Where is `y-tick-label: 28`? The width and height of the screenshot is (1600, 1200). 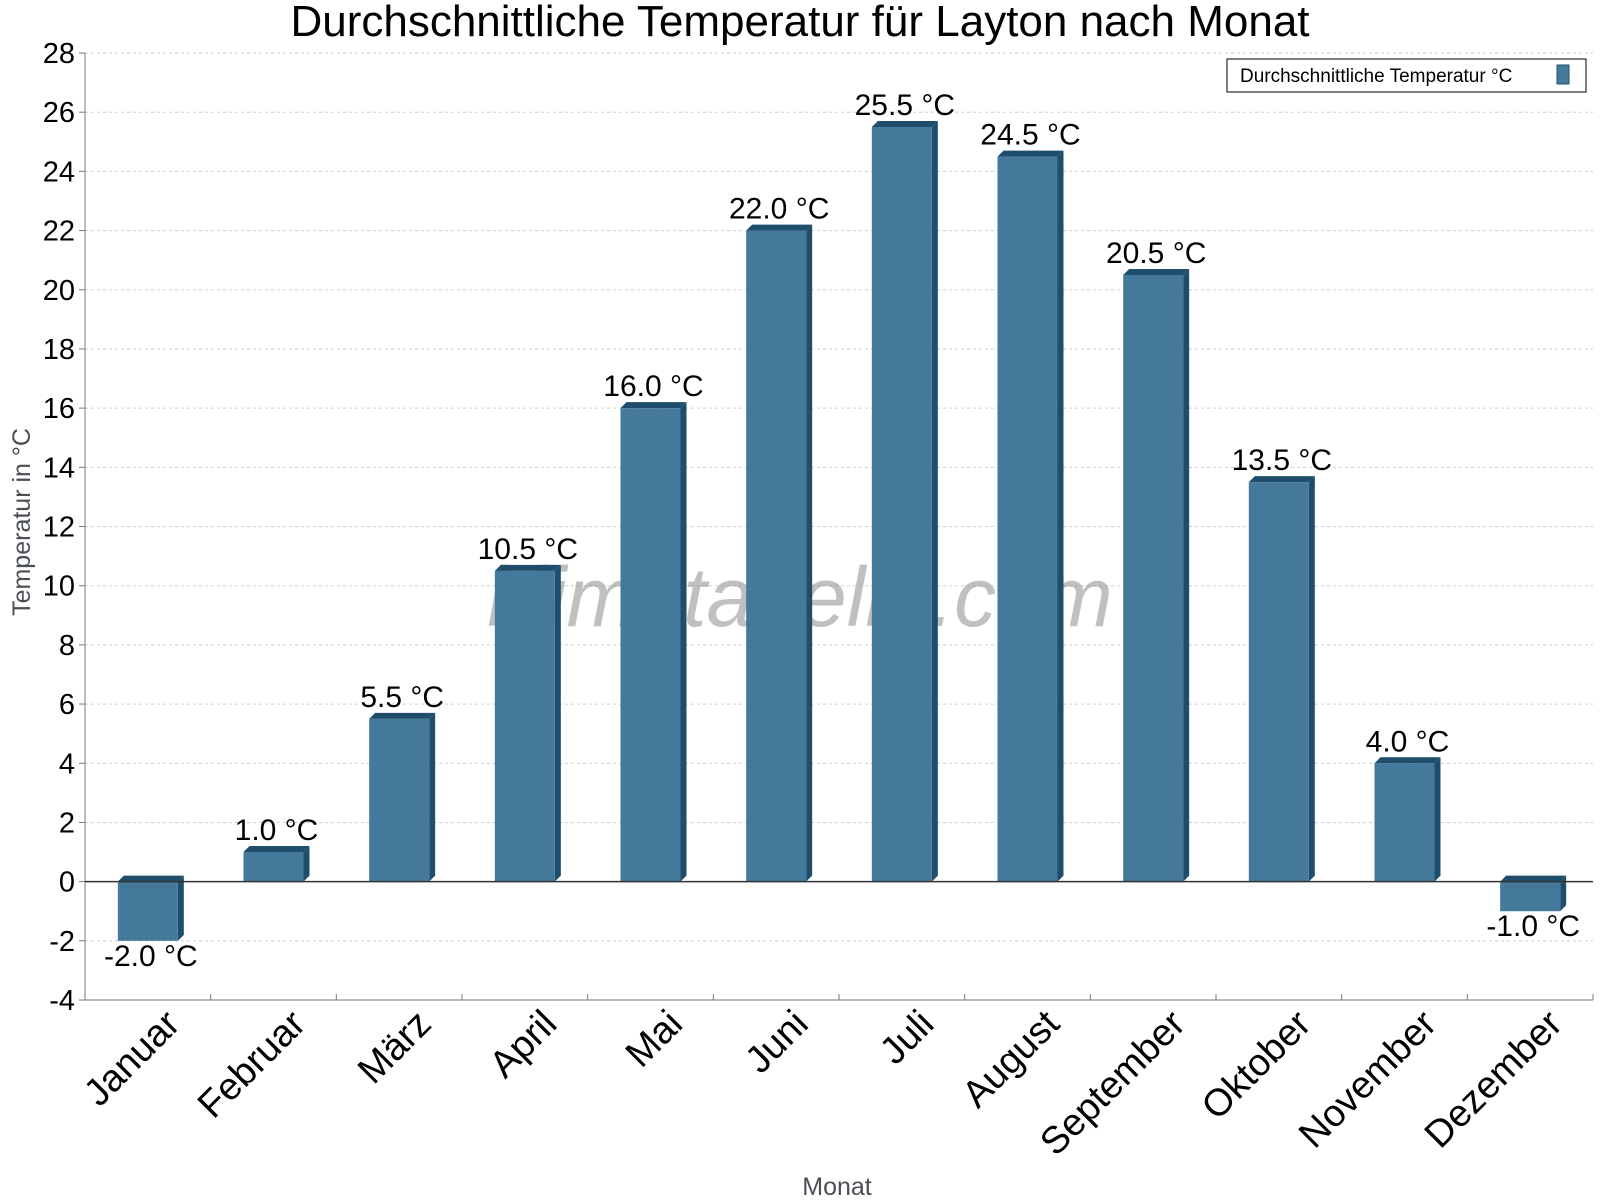 y-tick-label: 28 is located at coordinates (59, 54).